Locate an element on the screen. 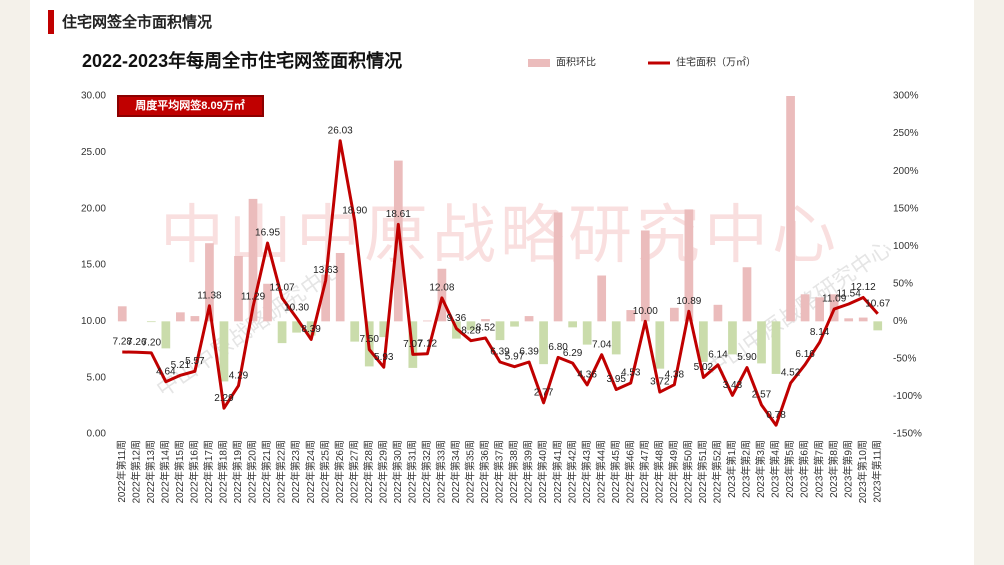 This screenshot has height=565, width=1004. data-label: 5.57 is located at coordinates (195, 361).